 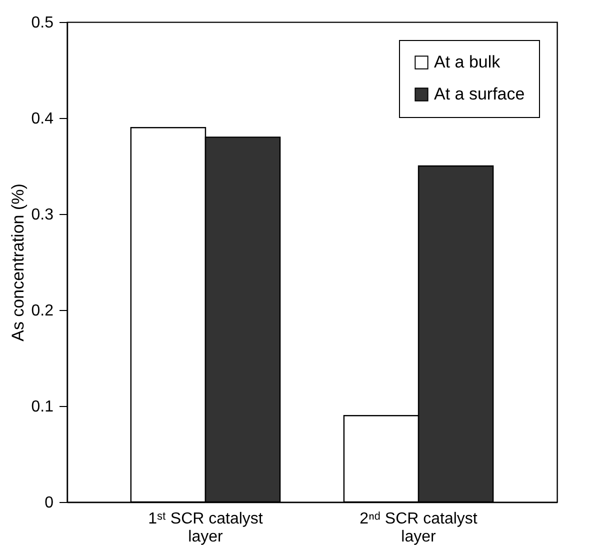 I want to click on y-tick-label: 0.1, so click(x=42, y=407).